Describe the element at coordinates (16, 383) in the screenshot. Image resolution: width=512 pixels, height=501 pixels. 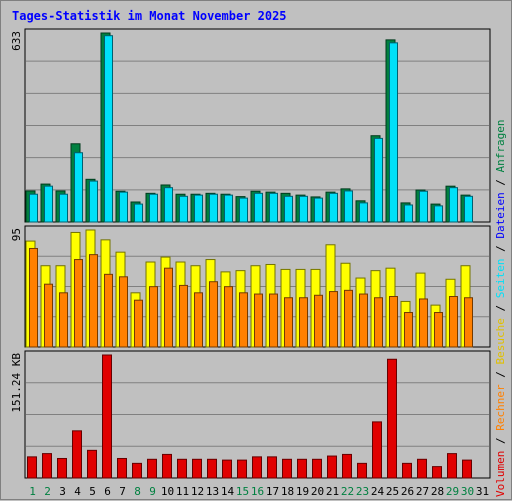
I see `ymax-label-bottom: 151.24 KB` at that location.